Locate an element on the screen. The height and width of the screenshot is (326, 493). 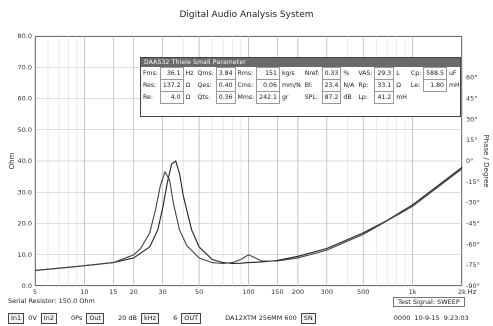
param-unit: mm/N is located at coordinates (291, 85).